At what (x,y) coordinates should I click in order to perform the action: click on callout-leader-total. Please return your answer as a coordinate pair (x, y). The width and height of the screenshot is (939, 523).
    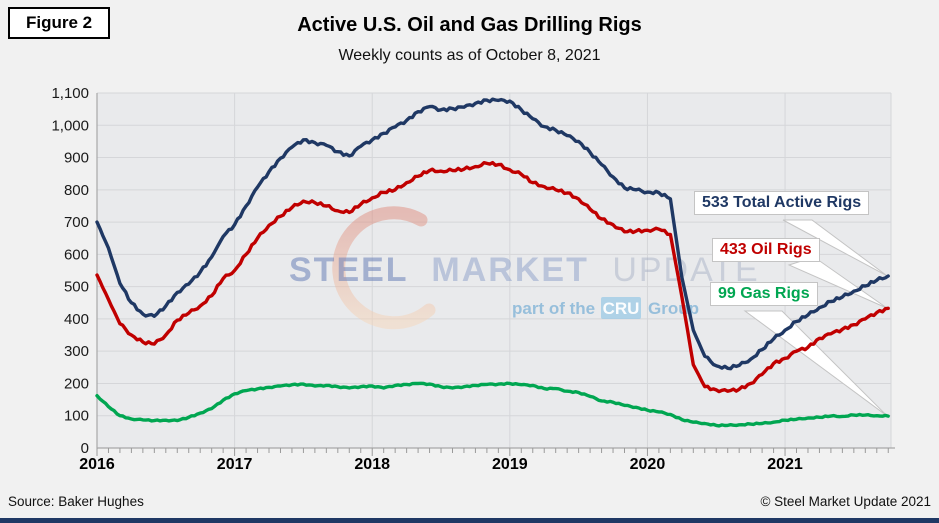
    Looking at the image, I should click on (835, 248).